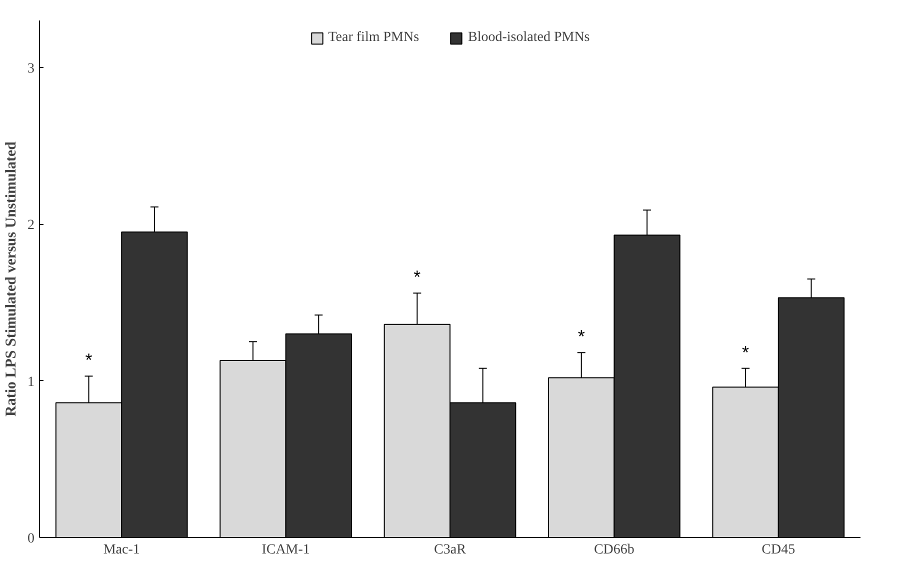 The height and width of the screenshot is (575, 912). Describe the element at coordinates (614, 550) in the screenshot. I see `x-tick-label: CD66b` at that location.